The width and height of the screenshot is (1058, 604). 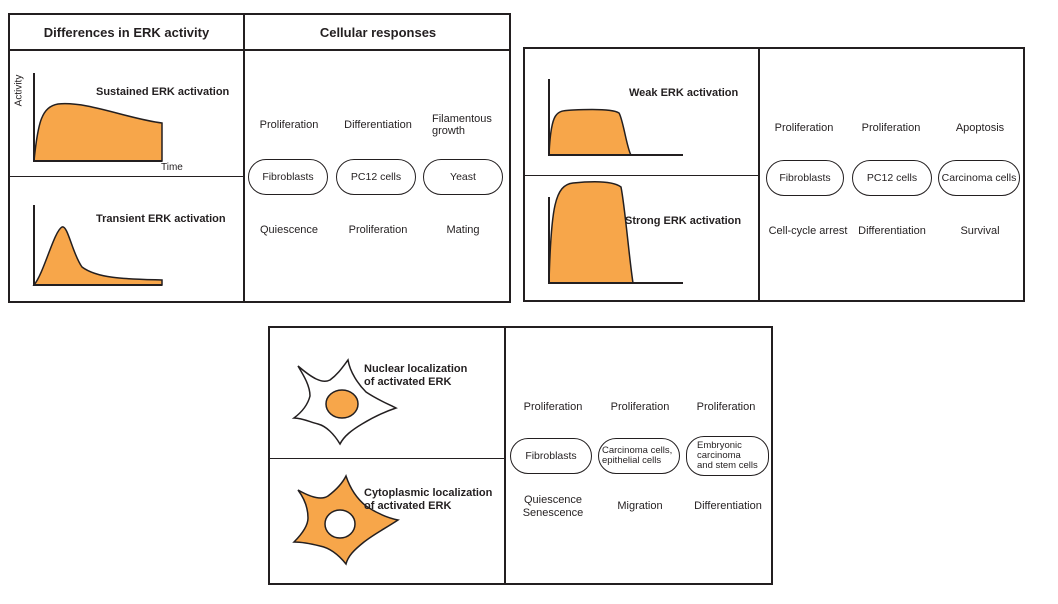 What do you see at coordinates (980, 231) in the screenshot?
I see `response-survival: Survival` at bounding box center [980, 231].